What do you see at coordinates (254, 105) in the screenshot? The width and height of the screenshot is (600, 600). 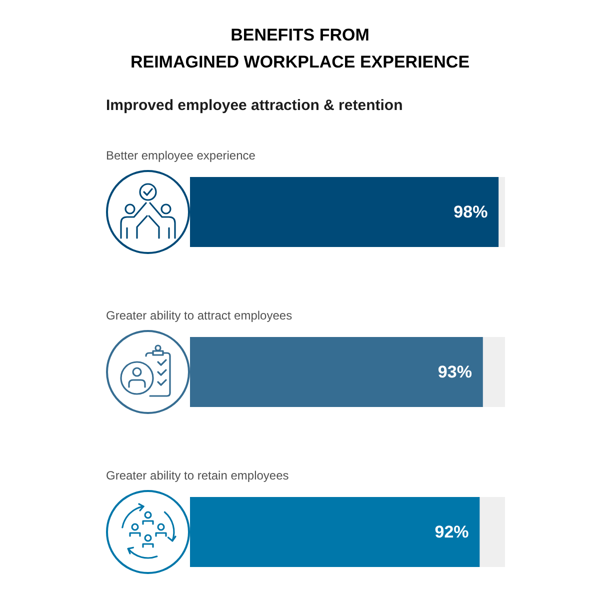 I see `text: Improved employee attraction & retention` at bounding box center [254, 105].